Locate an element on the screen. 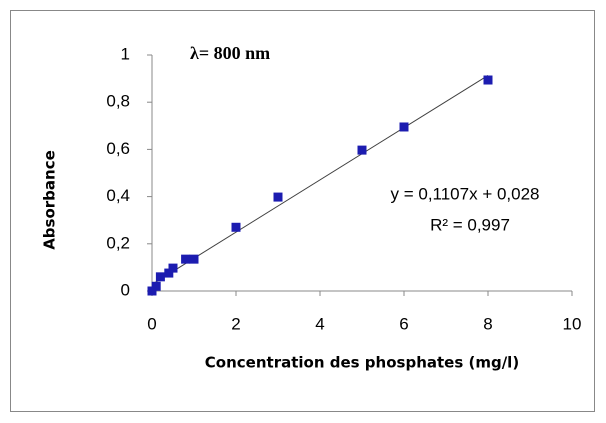  y-tick-label: 0 is located at coordinates (125, 289).